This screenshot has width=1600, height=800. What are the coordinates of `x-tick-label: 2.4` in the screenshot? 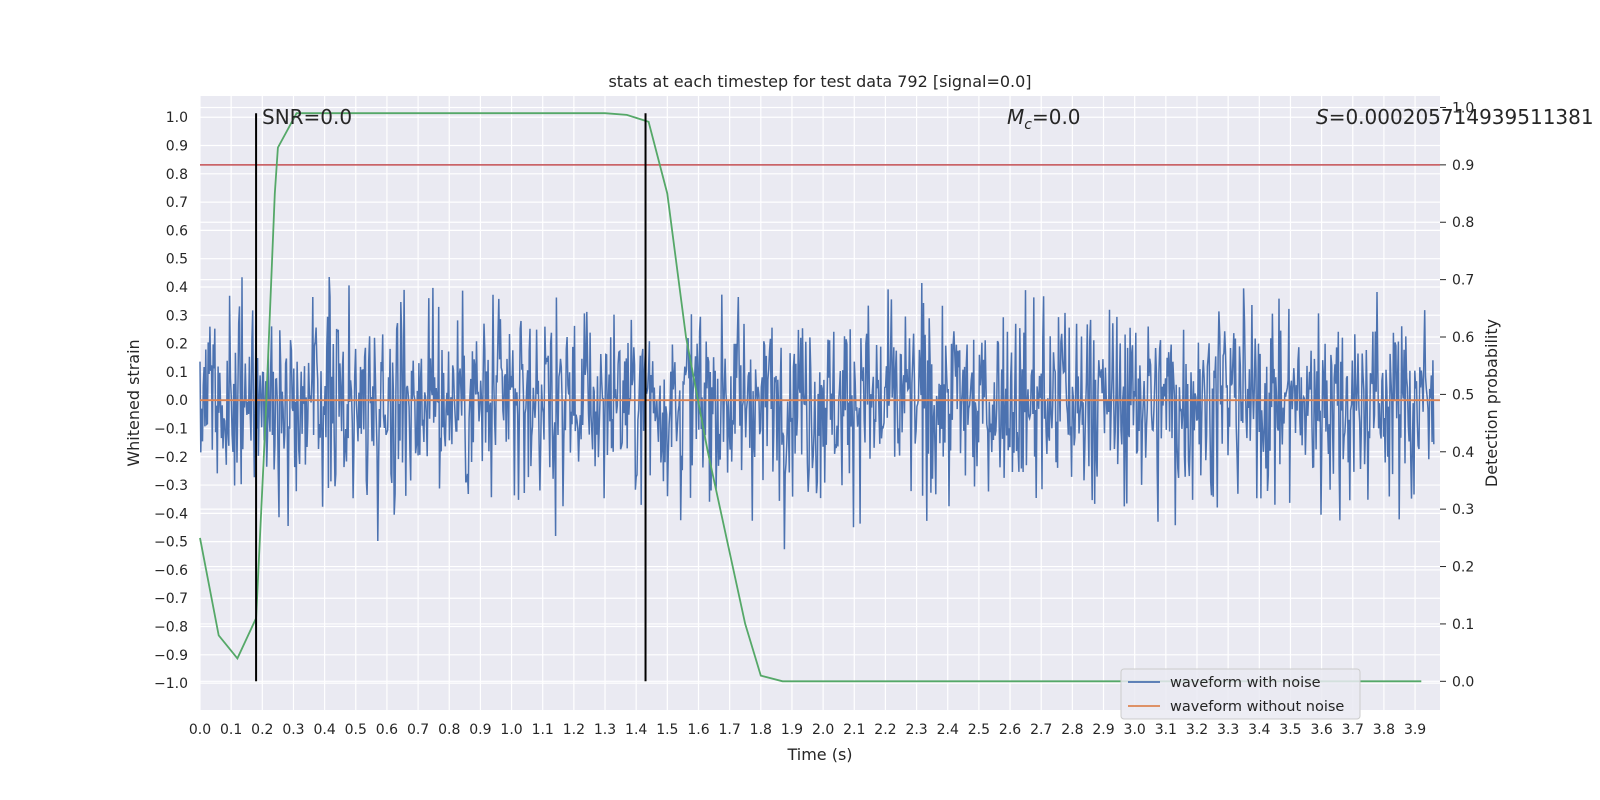 It's located at (948, 730).